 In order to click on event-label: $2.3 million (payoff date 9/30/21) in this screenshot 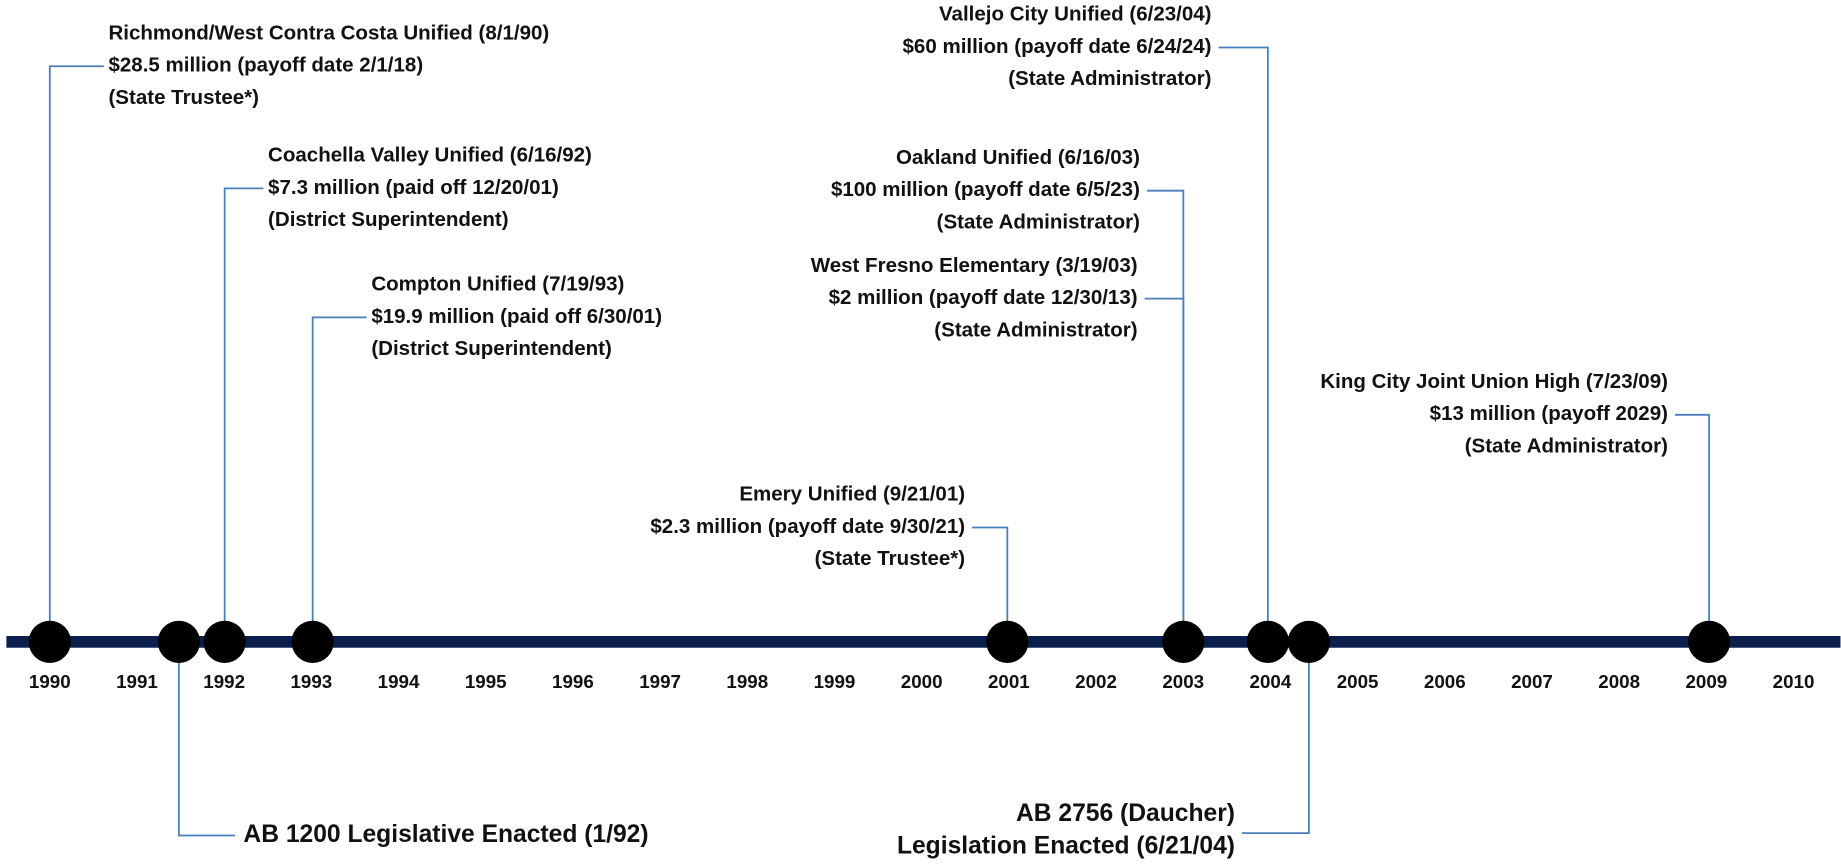, I will do `click(807, 526)`.